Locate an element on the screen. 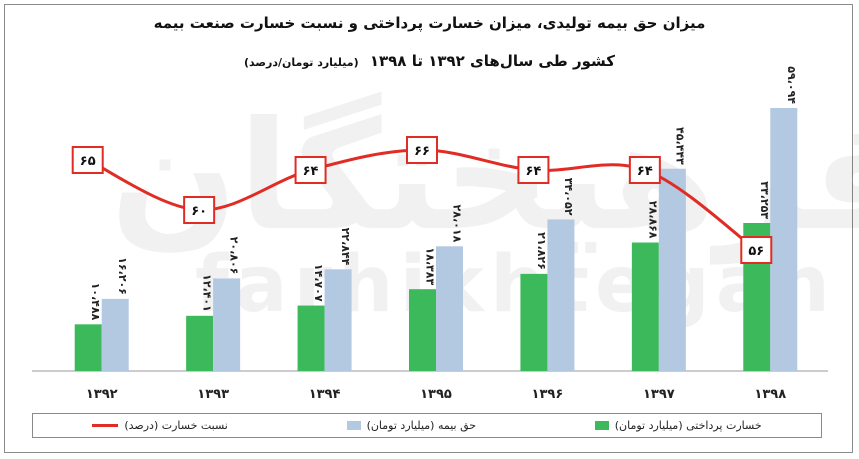 Image resolution: width=859 pixels, height=459 pixels. data-label-premium: ۲۲،۸۴۴ is located at coordinates (345, 247).